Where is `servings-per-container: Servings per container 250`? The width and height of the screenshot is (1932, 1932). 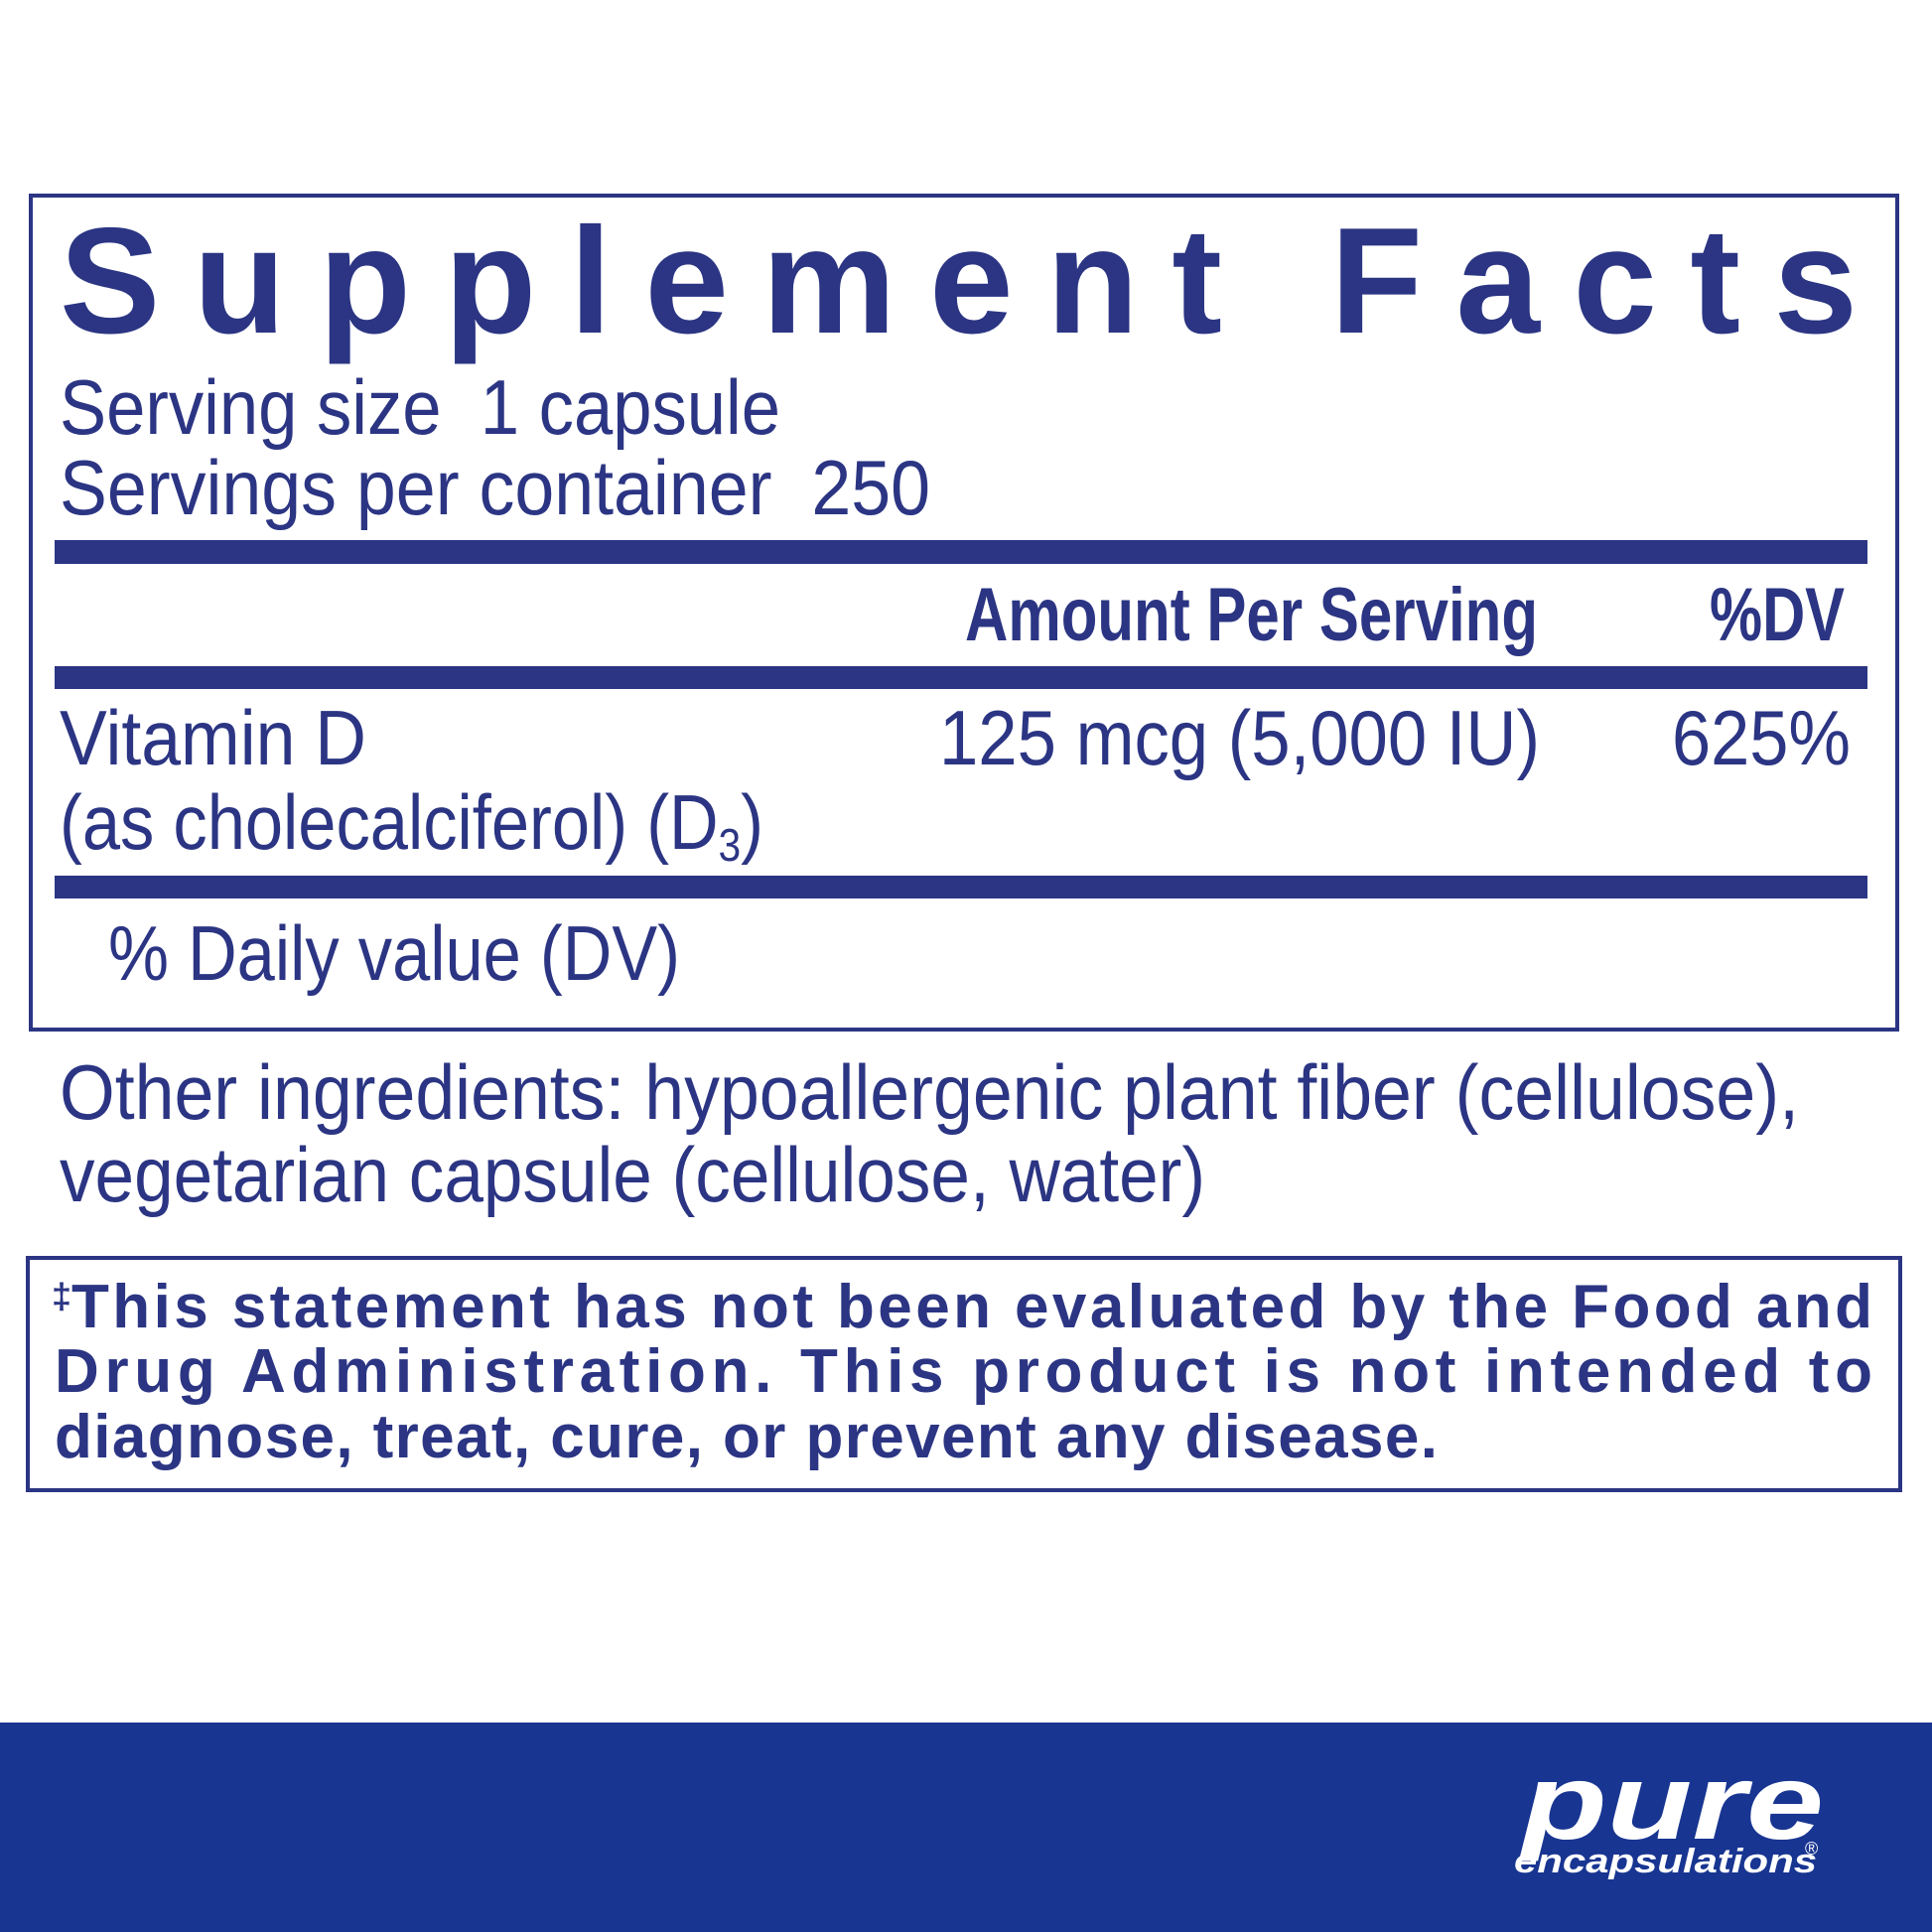
servings-per-container: Servings per container 250 is located at coordinates (495, 488).